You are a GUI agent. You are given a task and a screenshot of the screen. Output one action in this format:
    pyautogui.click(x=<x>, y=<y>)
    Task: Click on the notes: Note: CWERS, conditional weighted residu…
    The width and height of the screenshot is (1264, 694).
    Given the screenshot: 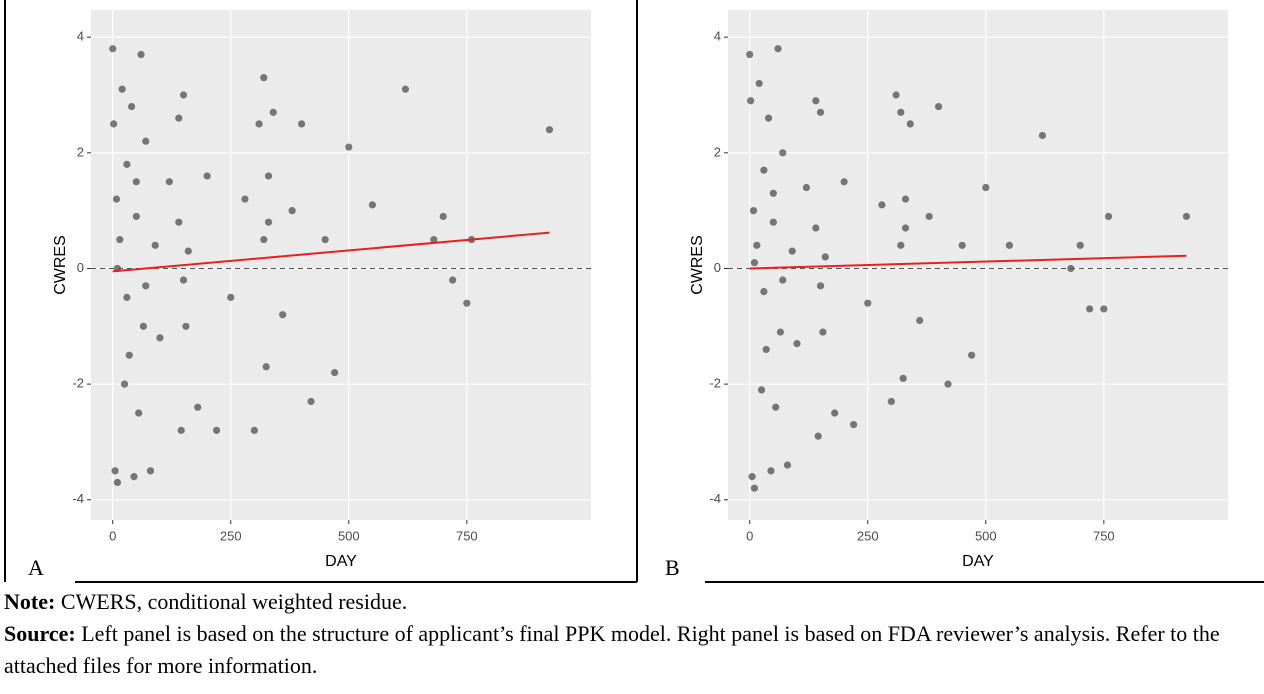 What is the action you would take?
    pyautogui.click(x=632, y=634)
    